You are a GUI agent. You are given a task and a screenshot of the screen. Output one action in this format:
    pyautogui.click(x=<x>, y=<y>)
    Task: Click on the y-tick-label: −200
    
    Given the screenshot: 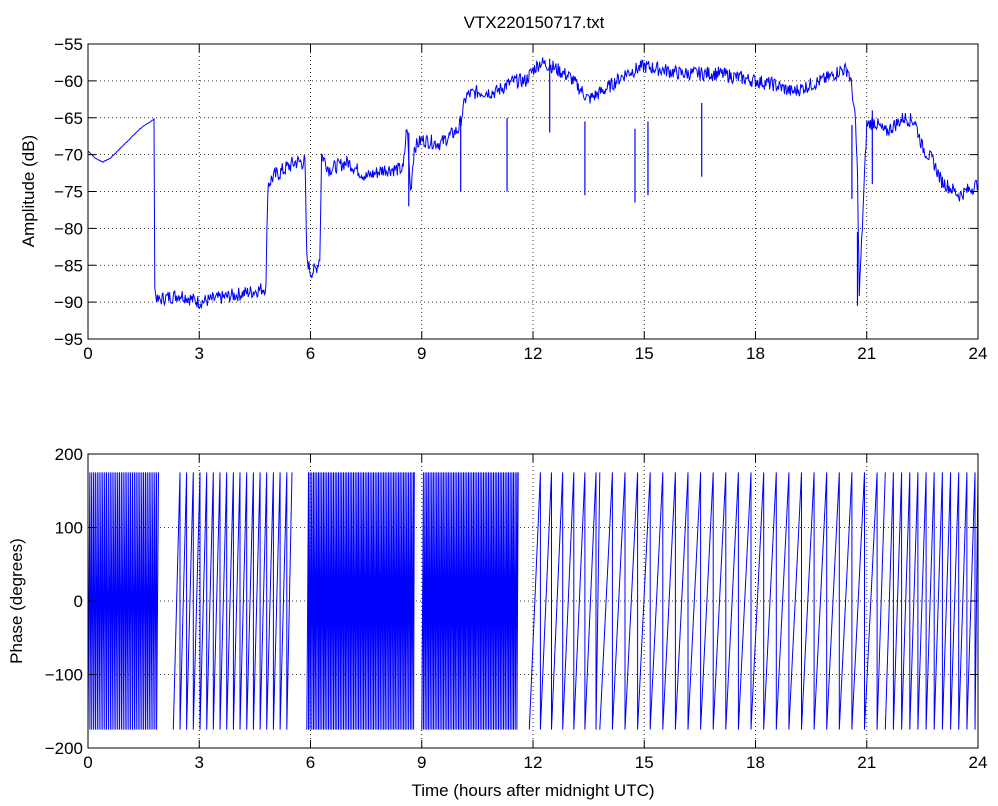 What is the action you would take?
    pyautogui.click(x=64, y=748)
    